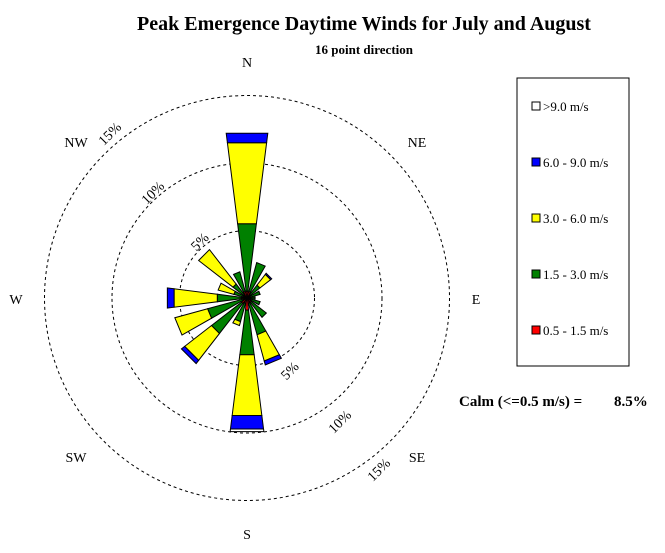 Image resolution: width=665 pixels, height=553 pixels. What do you see at coordinates (575, 162) in the screenshot?
I see `legend-label-3: 6.0 - 9.0 m/s` at bounding box center [575, 162].